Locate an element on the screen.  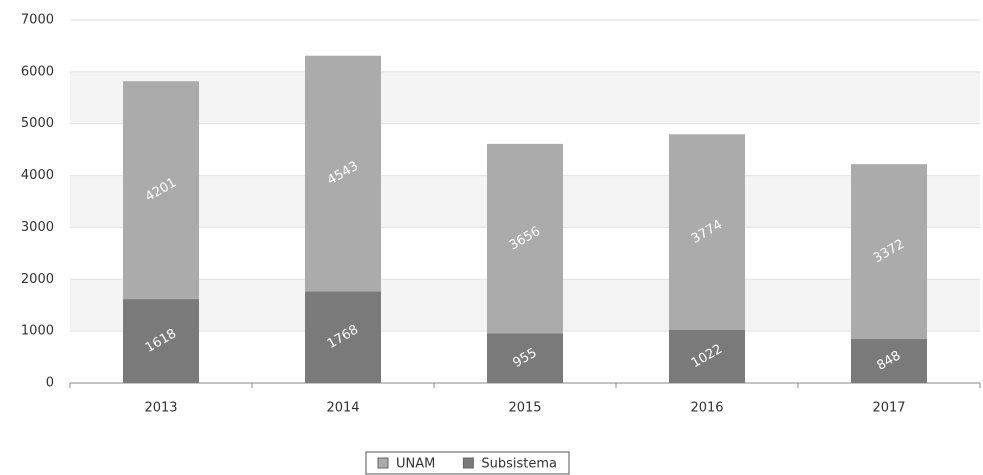
x-tick-label: 2013 is located at coordinates (160, 408).